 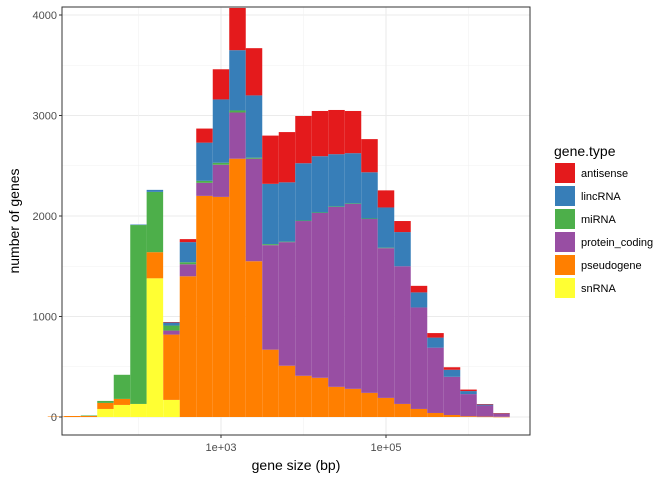 I want to click on y-tick-label: 4000, so click(x=45, y=16).